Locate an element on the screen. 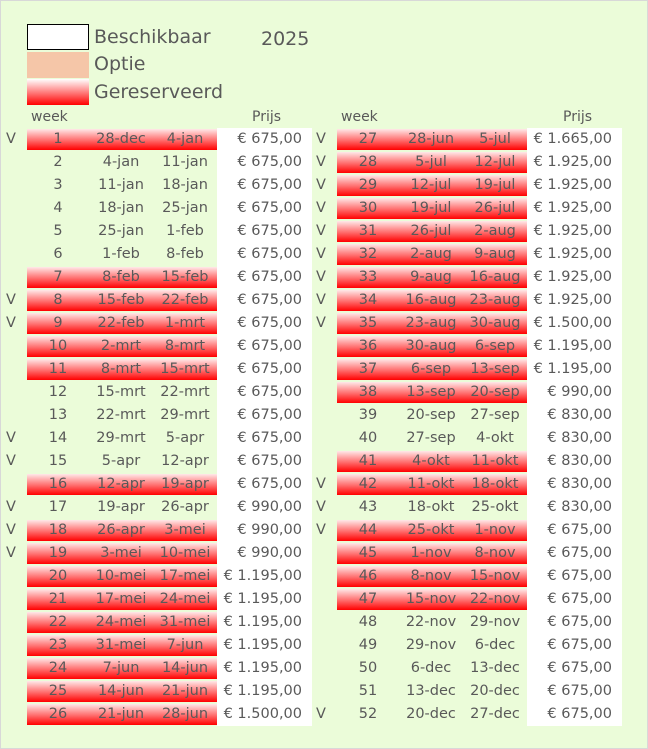 The height and width of the screenshot is (749, 648). price: € 990,00 is located at coordinates (264, 507).